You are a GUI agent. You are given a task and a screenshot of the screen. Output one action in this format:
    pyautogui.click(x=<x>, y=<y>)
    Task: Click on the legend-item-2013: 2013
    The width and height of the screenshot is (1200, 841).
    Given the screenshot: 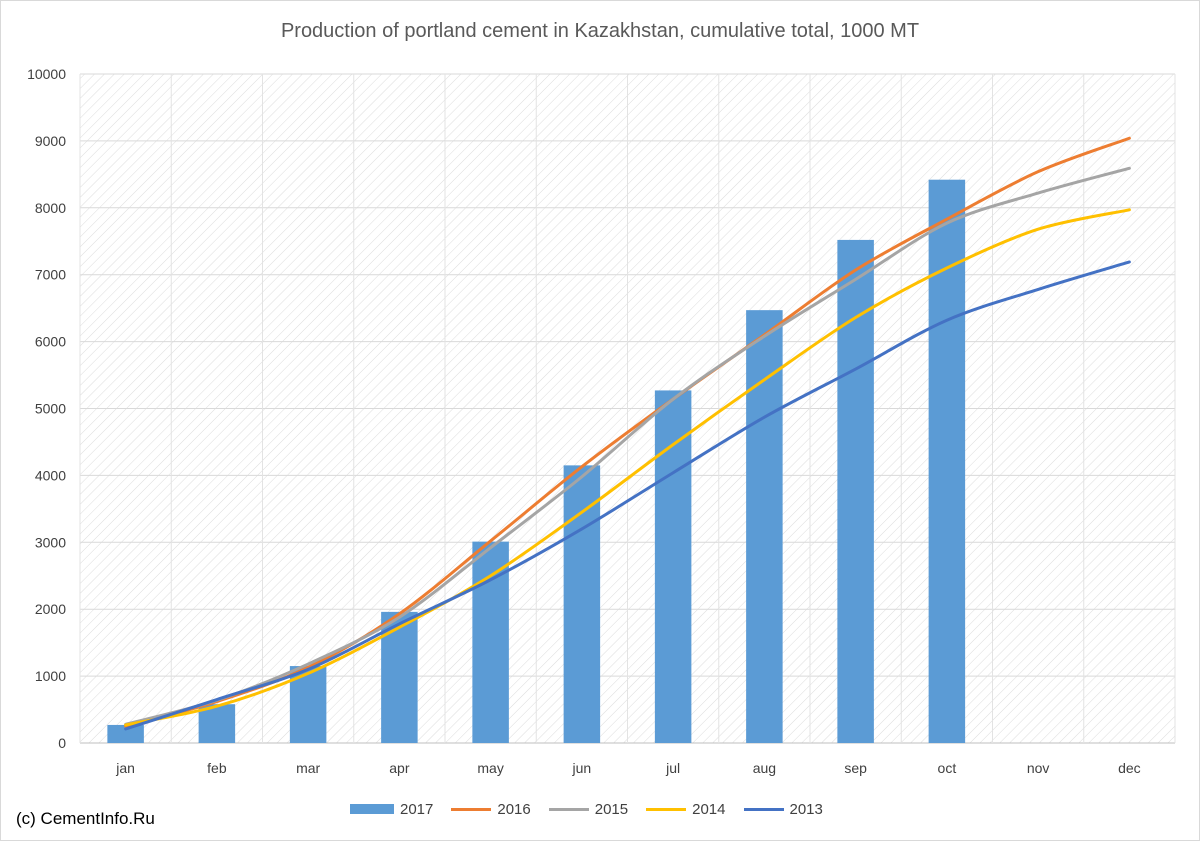 What is the action you would take?
    pyautogui.click(x=783, y=809)
    